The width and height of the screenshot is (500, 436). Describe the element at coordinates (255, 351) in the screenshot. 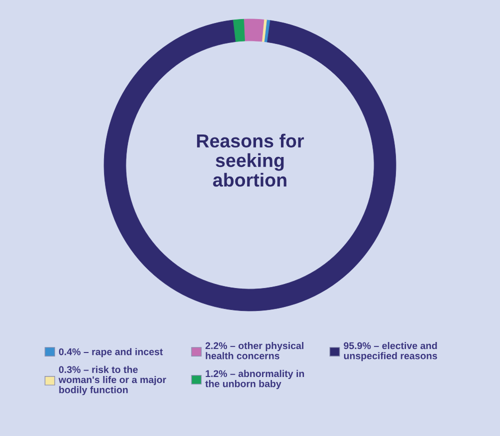

I see `legend-label: 2.2% – other physical health concerns` at that location.